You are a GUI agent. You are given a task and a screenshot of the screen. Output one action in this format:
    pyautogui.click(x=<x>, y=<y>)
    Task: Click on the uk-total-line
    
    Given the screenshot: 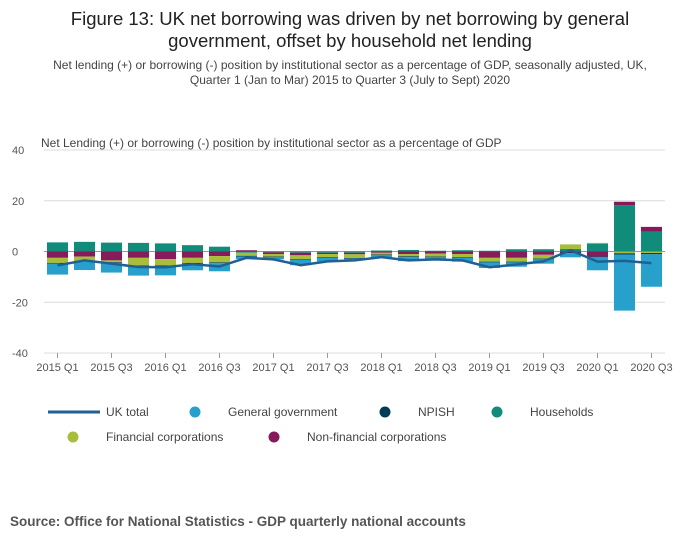 What is the action you would take?
    pyautogui.click(x=354, y=258)
    